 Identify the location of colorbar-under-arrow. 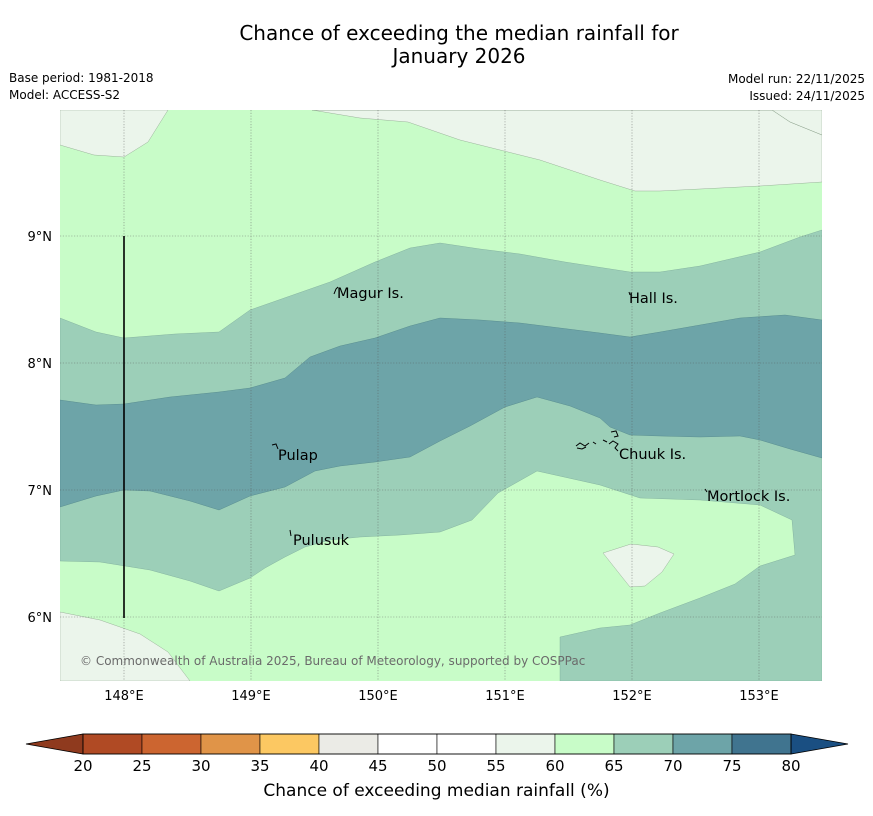
(54, 744).